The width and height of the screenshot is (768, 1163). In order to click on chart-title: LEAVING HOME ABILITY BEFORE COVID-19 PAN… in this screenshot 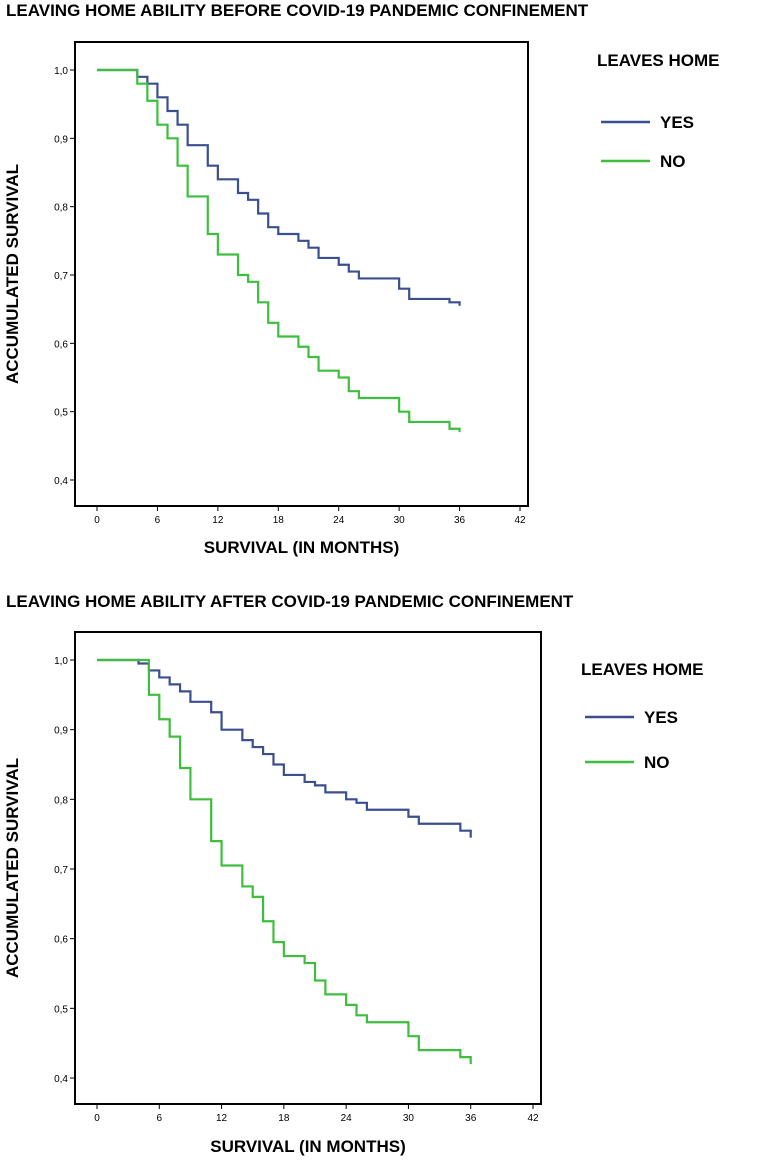, I will do `click(297, 10)`.